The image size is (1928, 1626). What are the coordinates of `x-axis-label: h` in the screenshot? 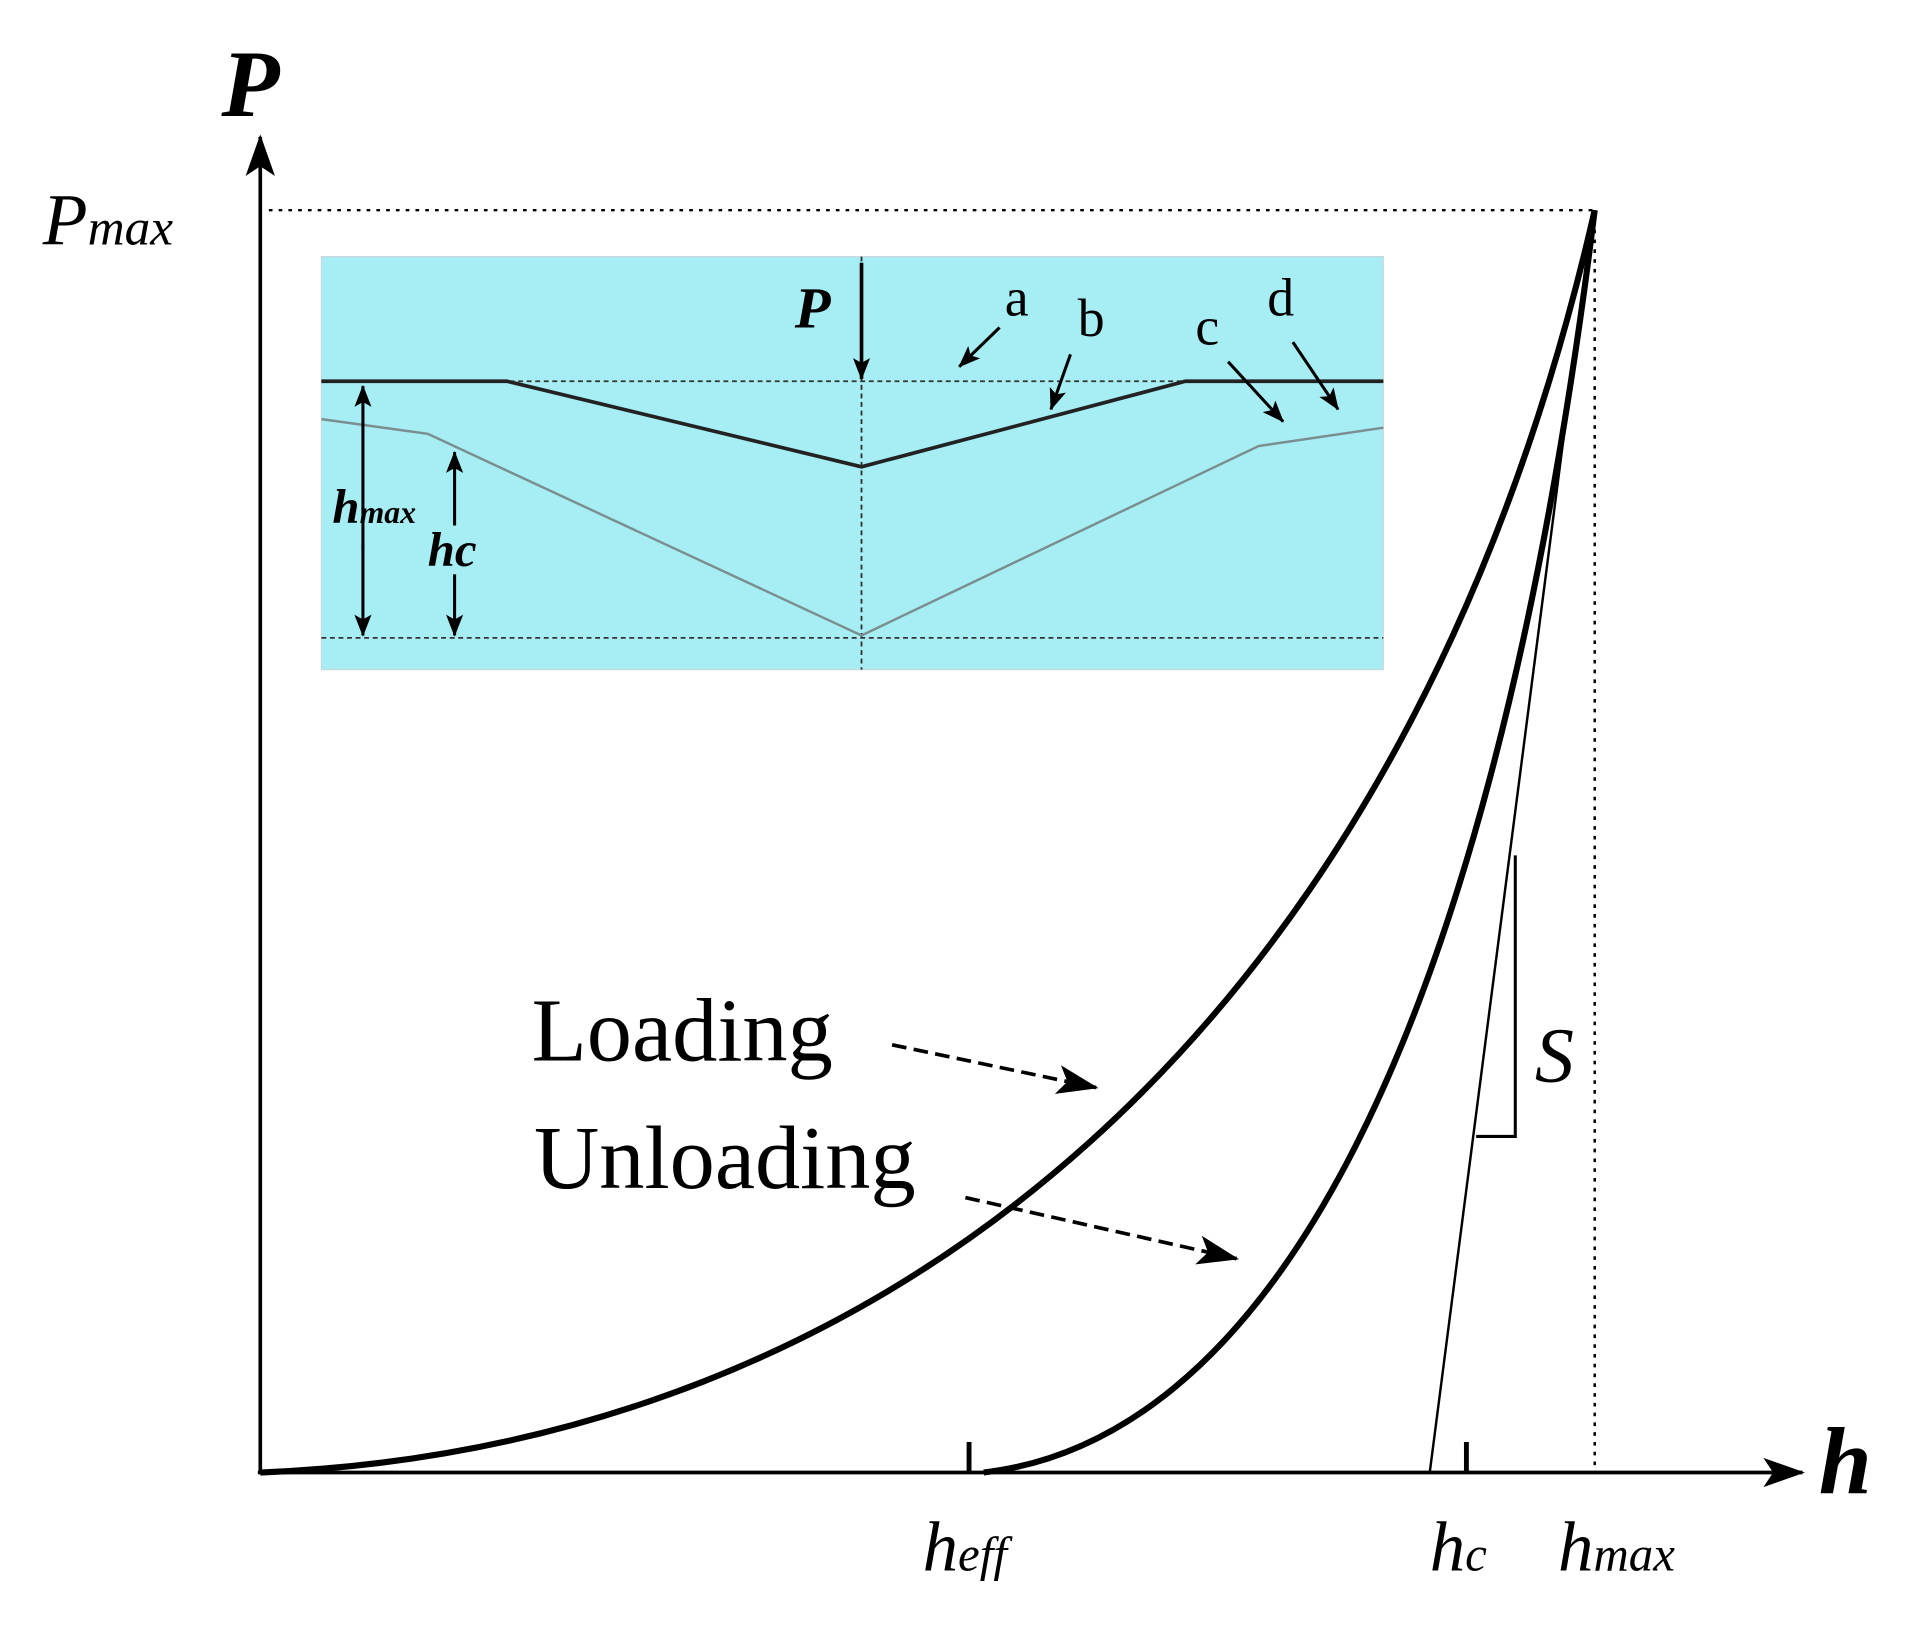 It's located at (1845, 1461).